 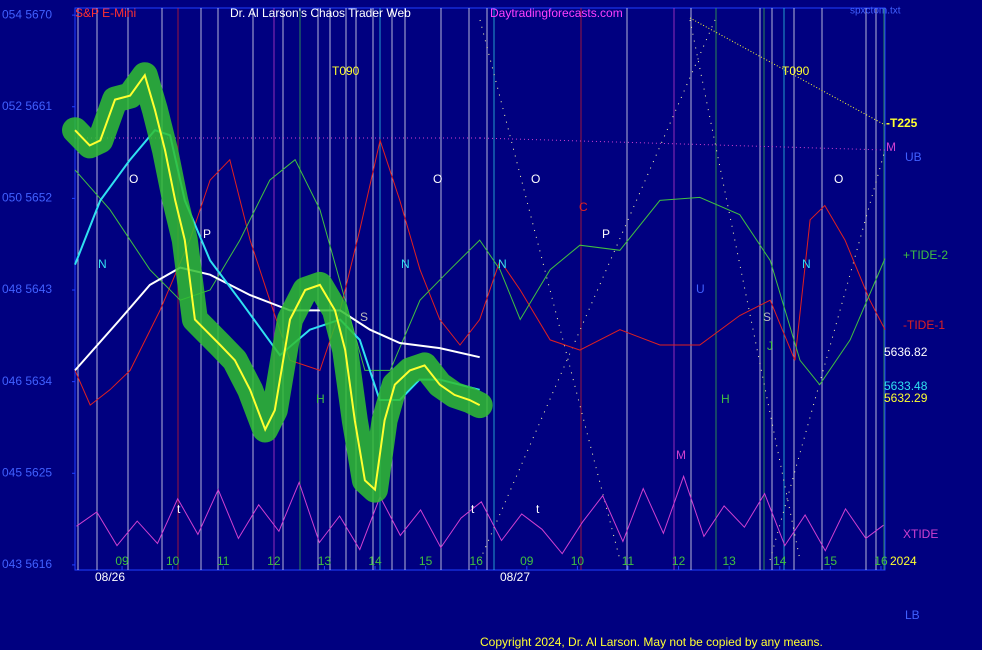 I want to click on dotted-trend, so click(x=787, y=71).